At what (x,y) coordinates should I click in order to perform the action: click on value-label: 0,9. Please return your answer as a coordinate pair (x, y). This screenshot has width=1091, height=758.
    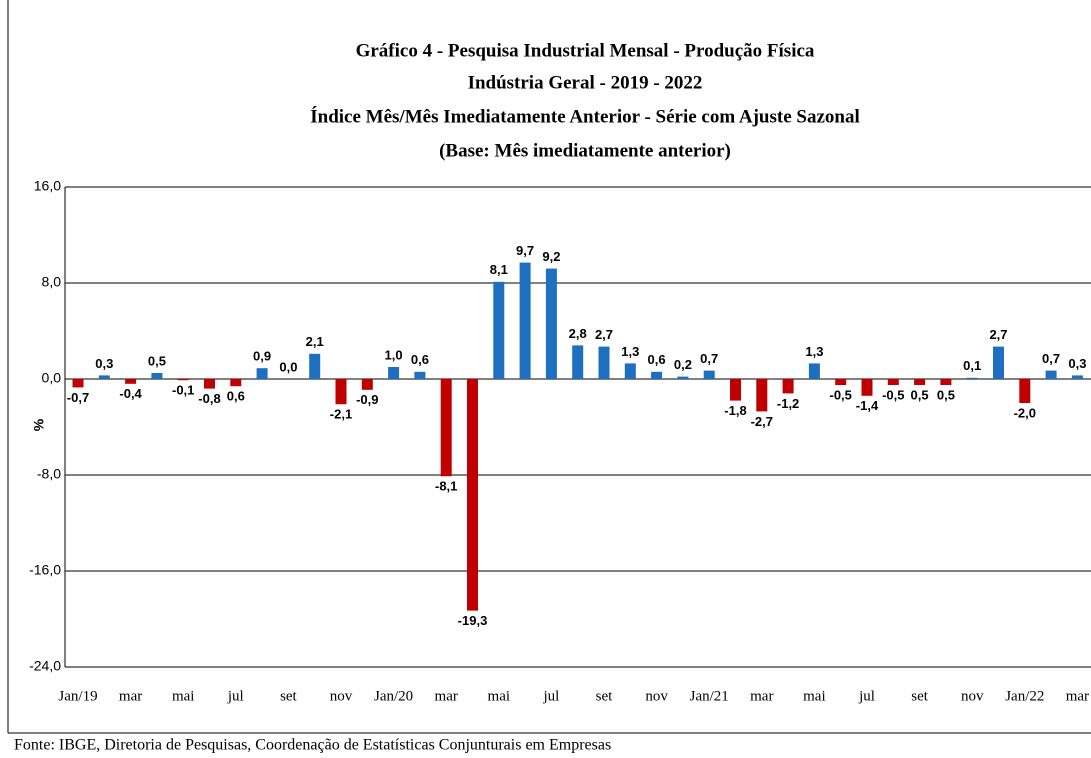
    Looking at the image, I should click on (262, 356).